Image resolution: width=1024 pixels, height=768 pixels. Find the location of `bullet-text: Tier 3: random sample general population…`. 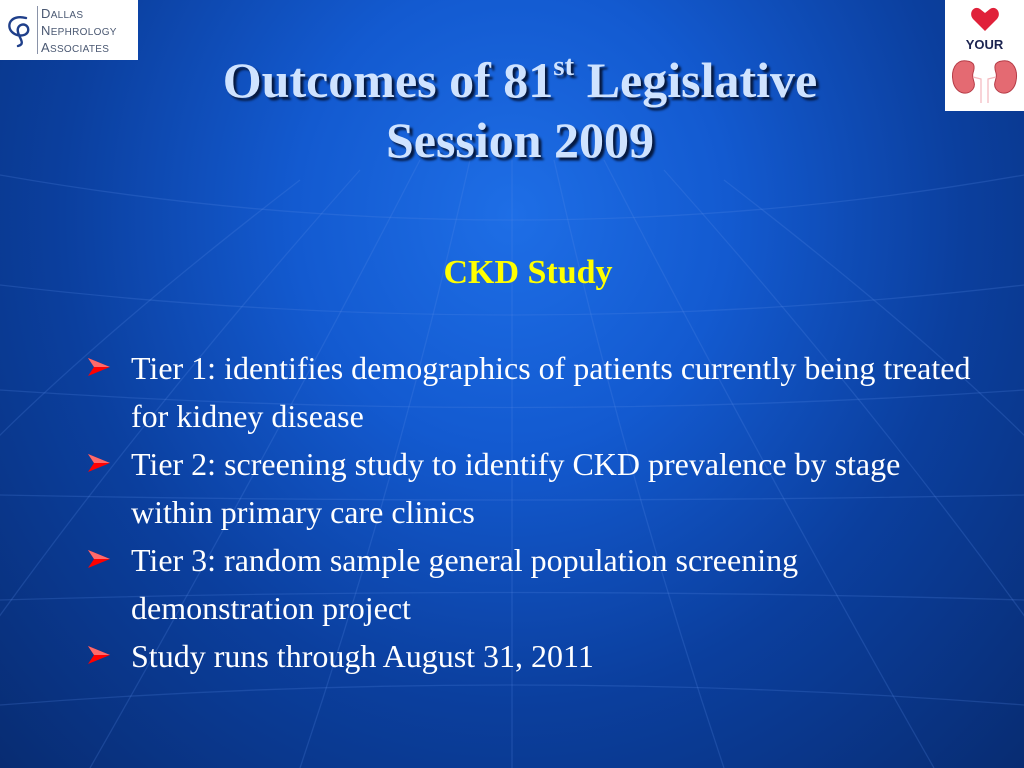

bullet-text: Tier 3: random sample general population… is located at coordinates (465, 584).